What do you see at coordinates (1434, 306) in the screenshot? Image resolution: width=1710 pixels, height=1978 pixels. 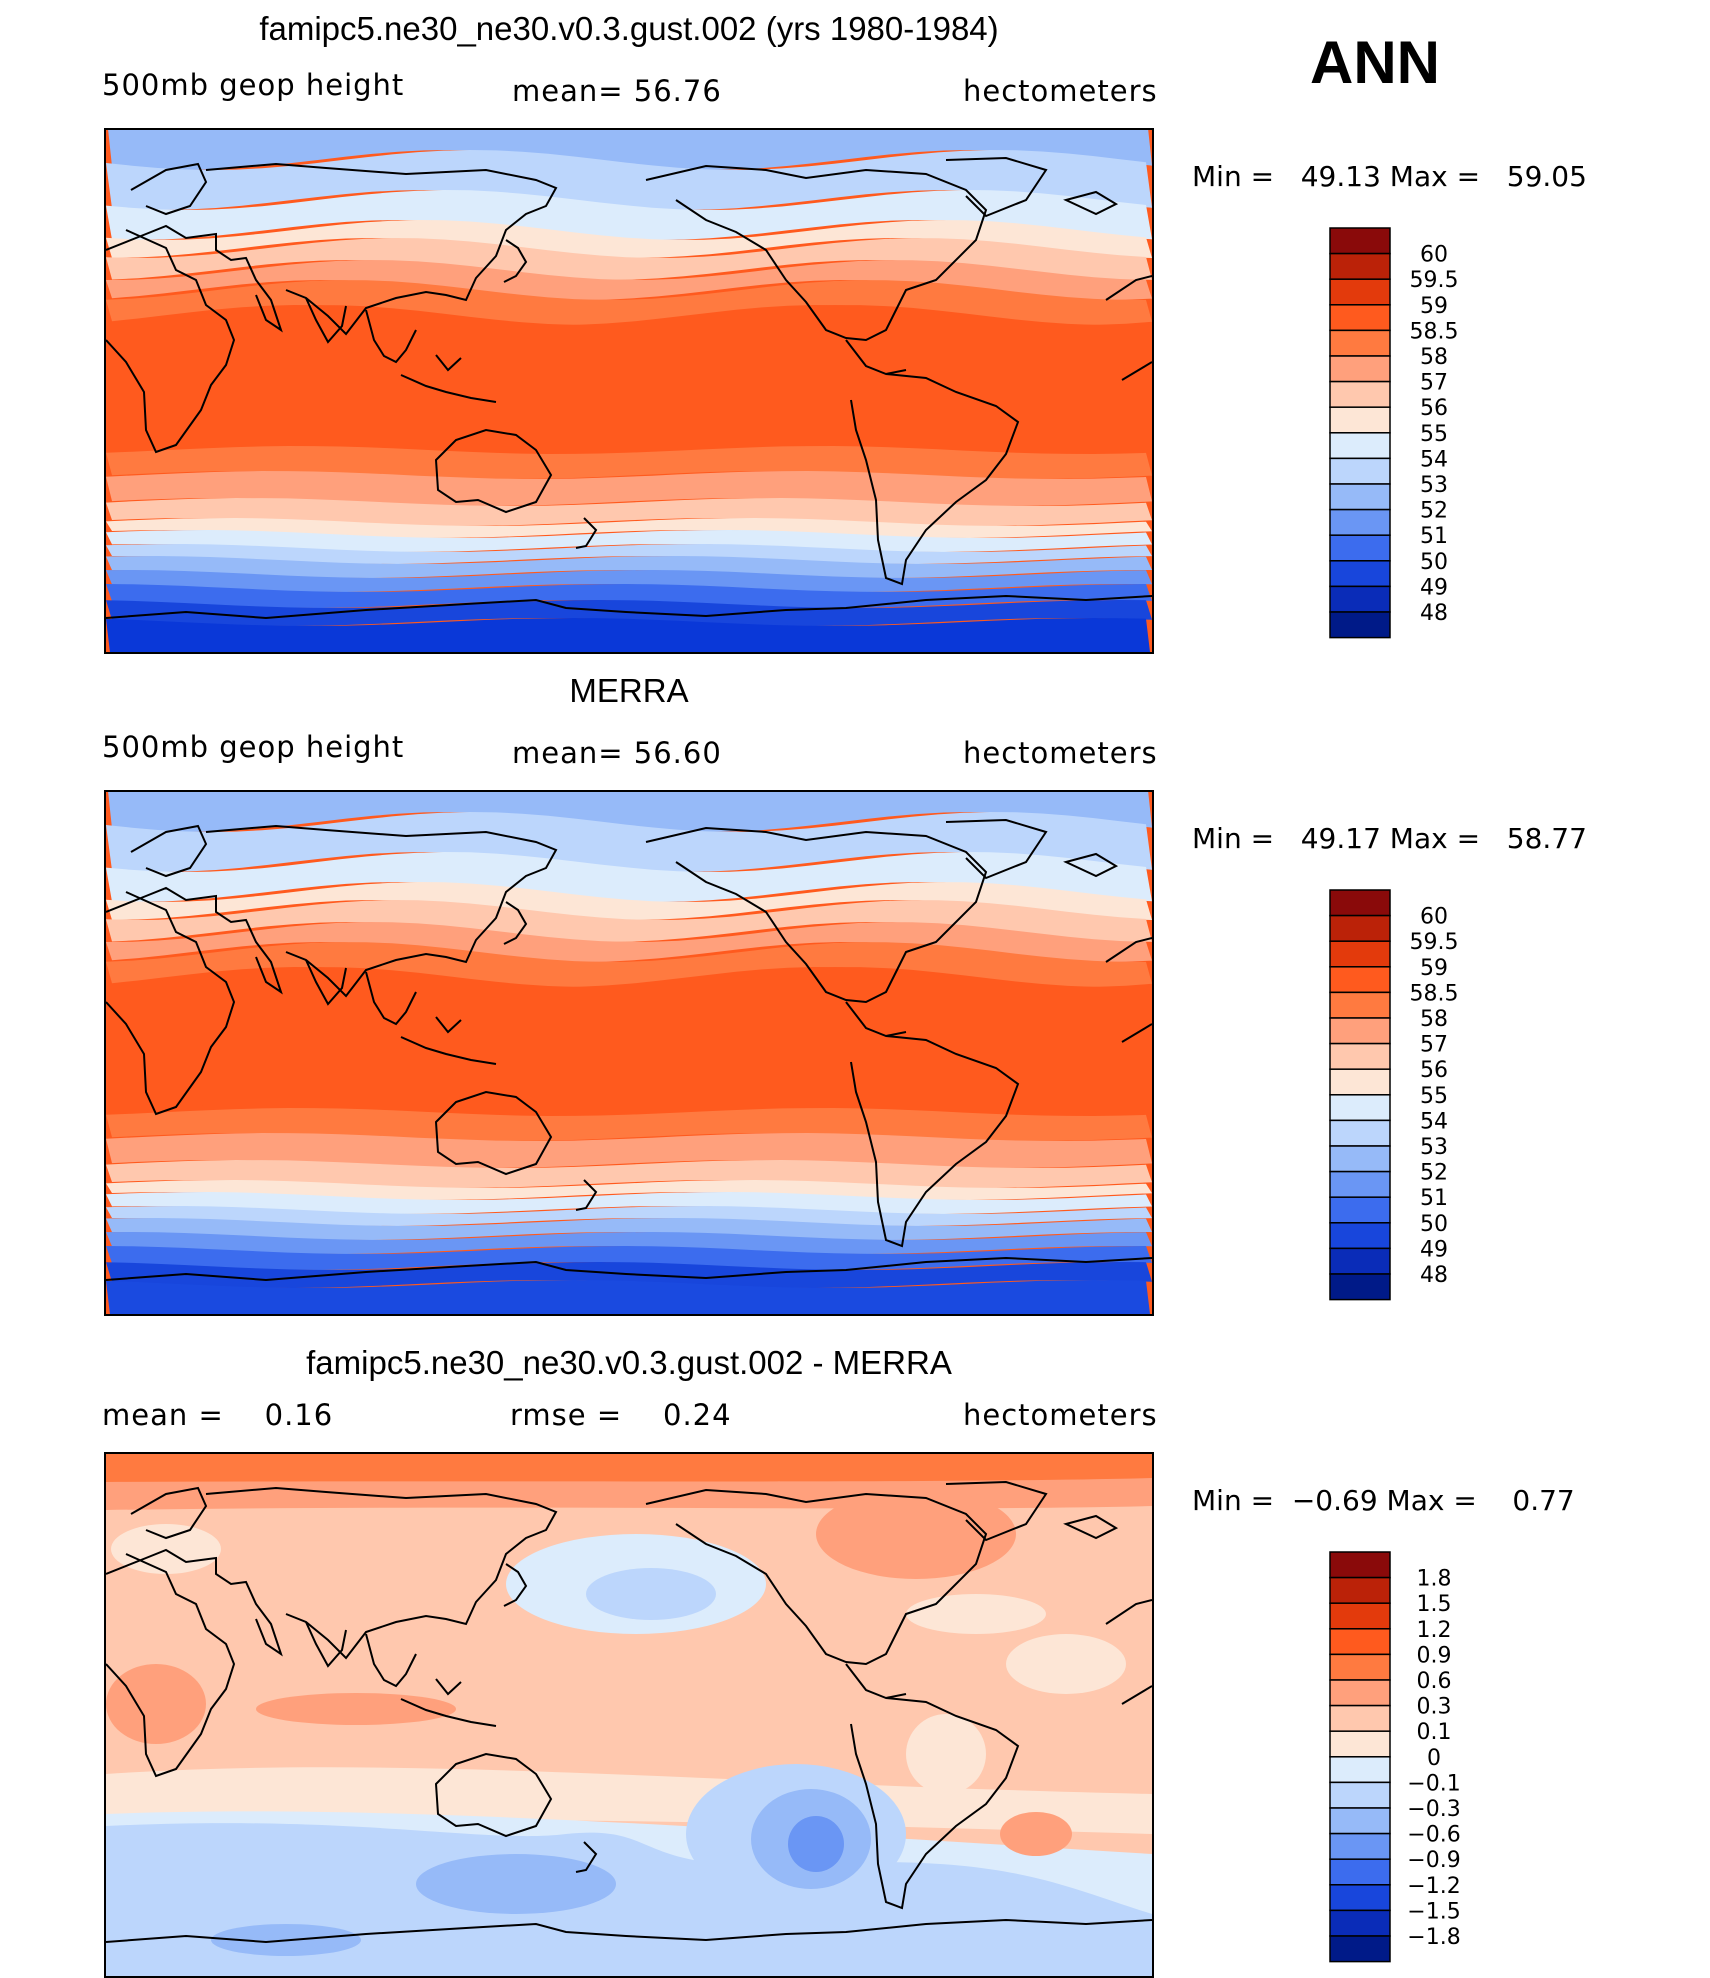 I see `colorbar-label: 59` at bounding box center [1434, 306].